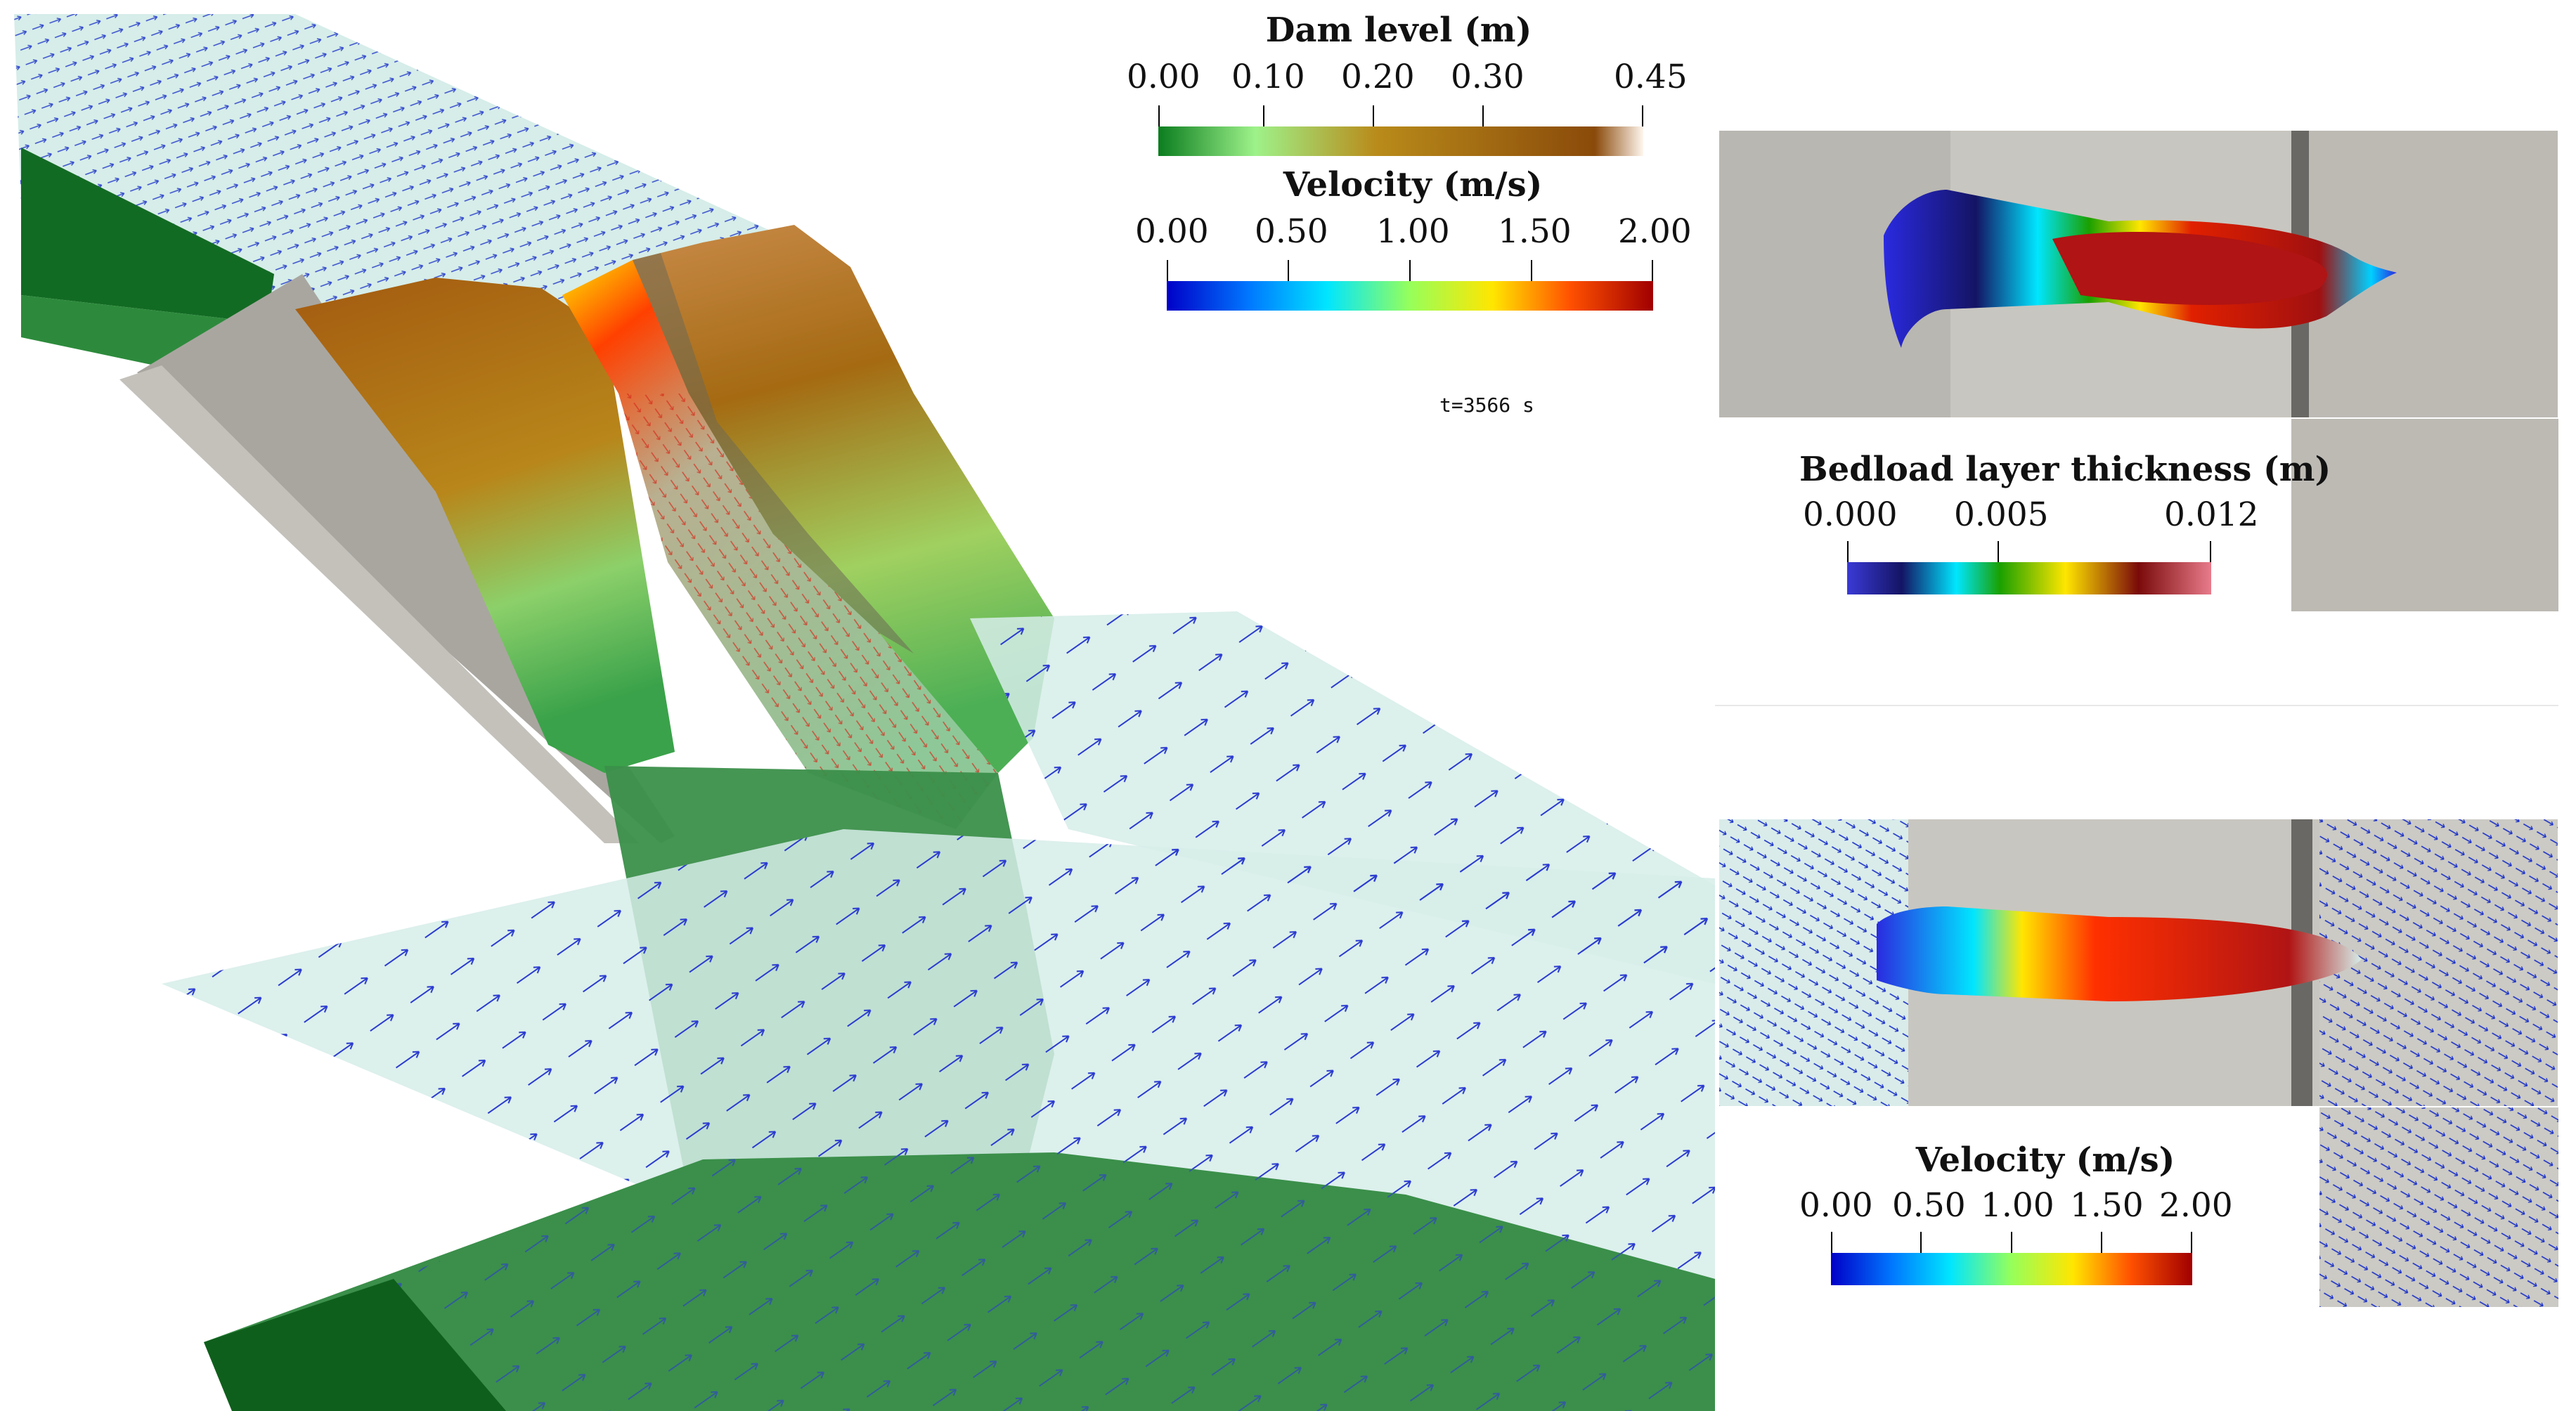  I want to click on velocity-tick-2: 1.00, so click(1413, 232).